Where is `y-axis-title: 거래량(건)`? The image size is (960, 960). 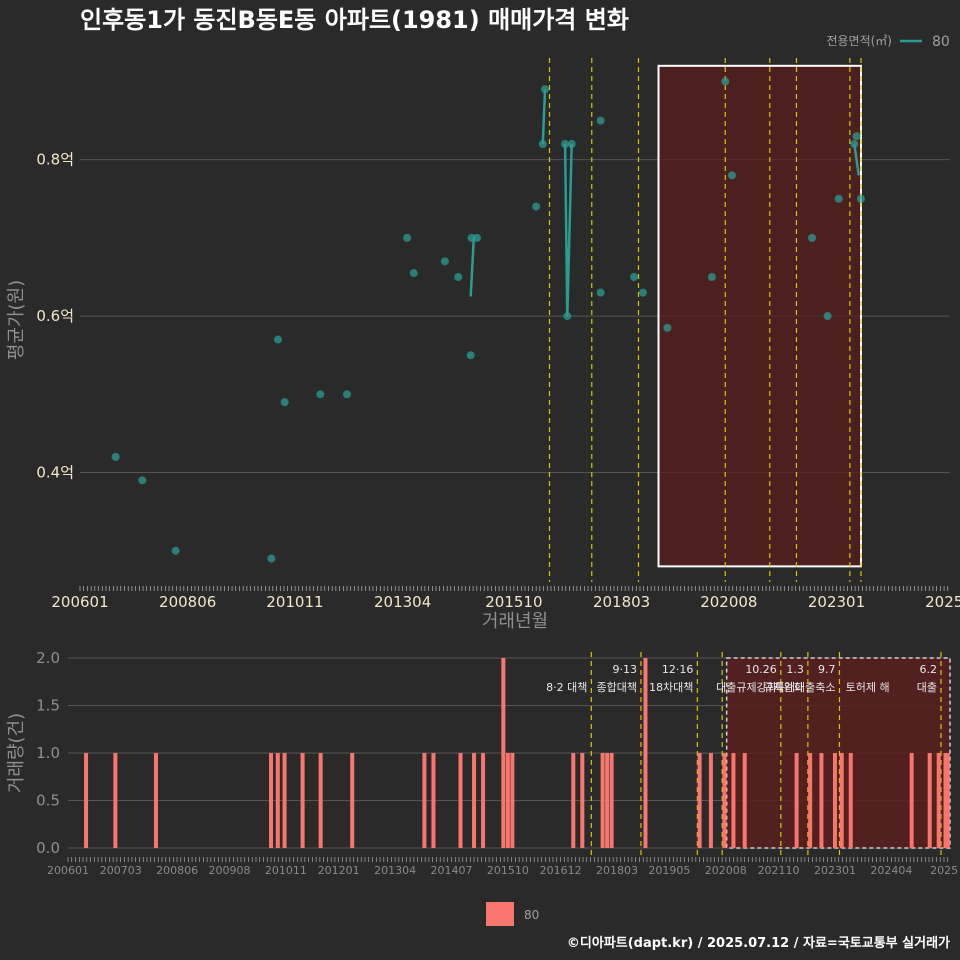 y-axis-title: 거래량(건) is located at coordinates (16, 753).